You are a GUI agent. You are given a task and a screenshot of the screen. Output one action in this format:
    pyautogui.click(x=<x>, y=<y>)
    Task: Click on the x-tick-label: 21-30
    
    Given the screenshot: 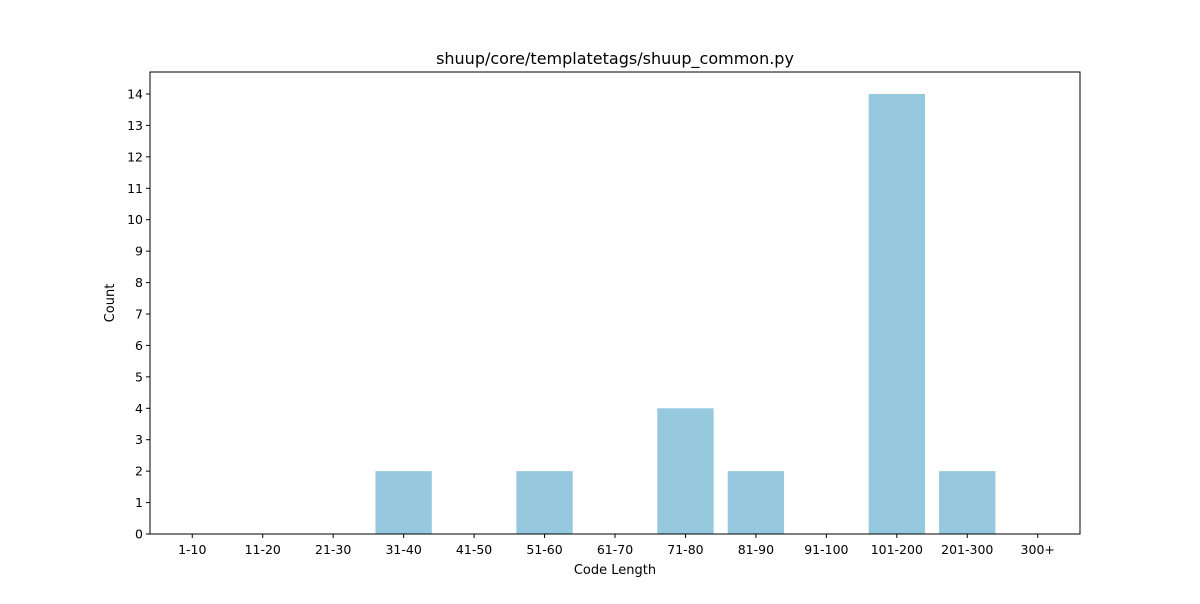 What is the action you would take?
    pyautogui.click(x=333, y=549)
    